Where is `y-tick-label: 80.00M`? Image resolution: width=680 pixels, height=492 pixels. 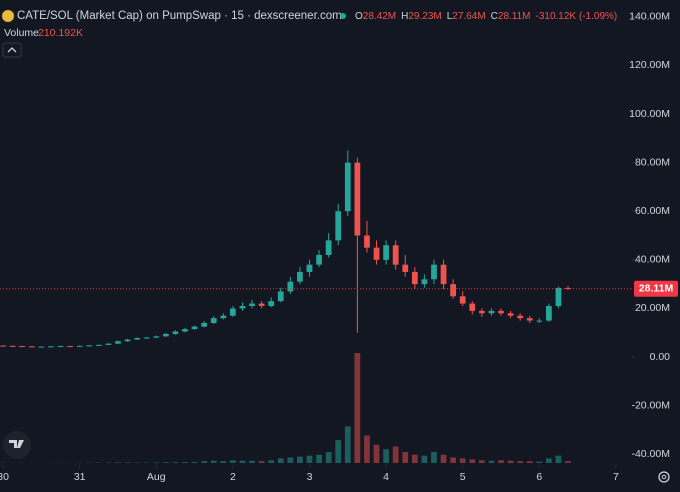 y-tick-label: 80.00M is located at coordinates (652, 162).